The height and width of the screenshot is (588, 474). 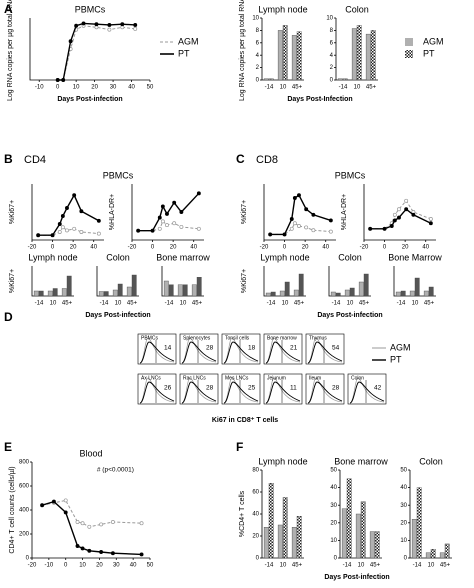 What do you see at coordinates (35, 160) in the screenshot?
I see `panel-heading: CD4` at bounding box center [35, 160].